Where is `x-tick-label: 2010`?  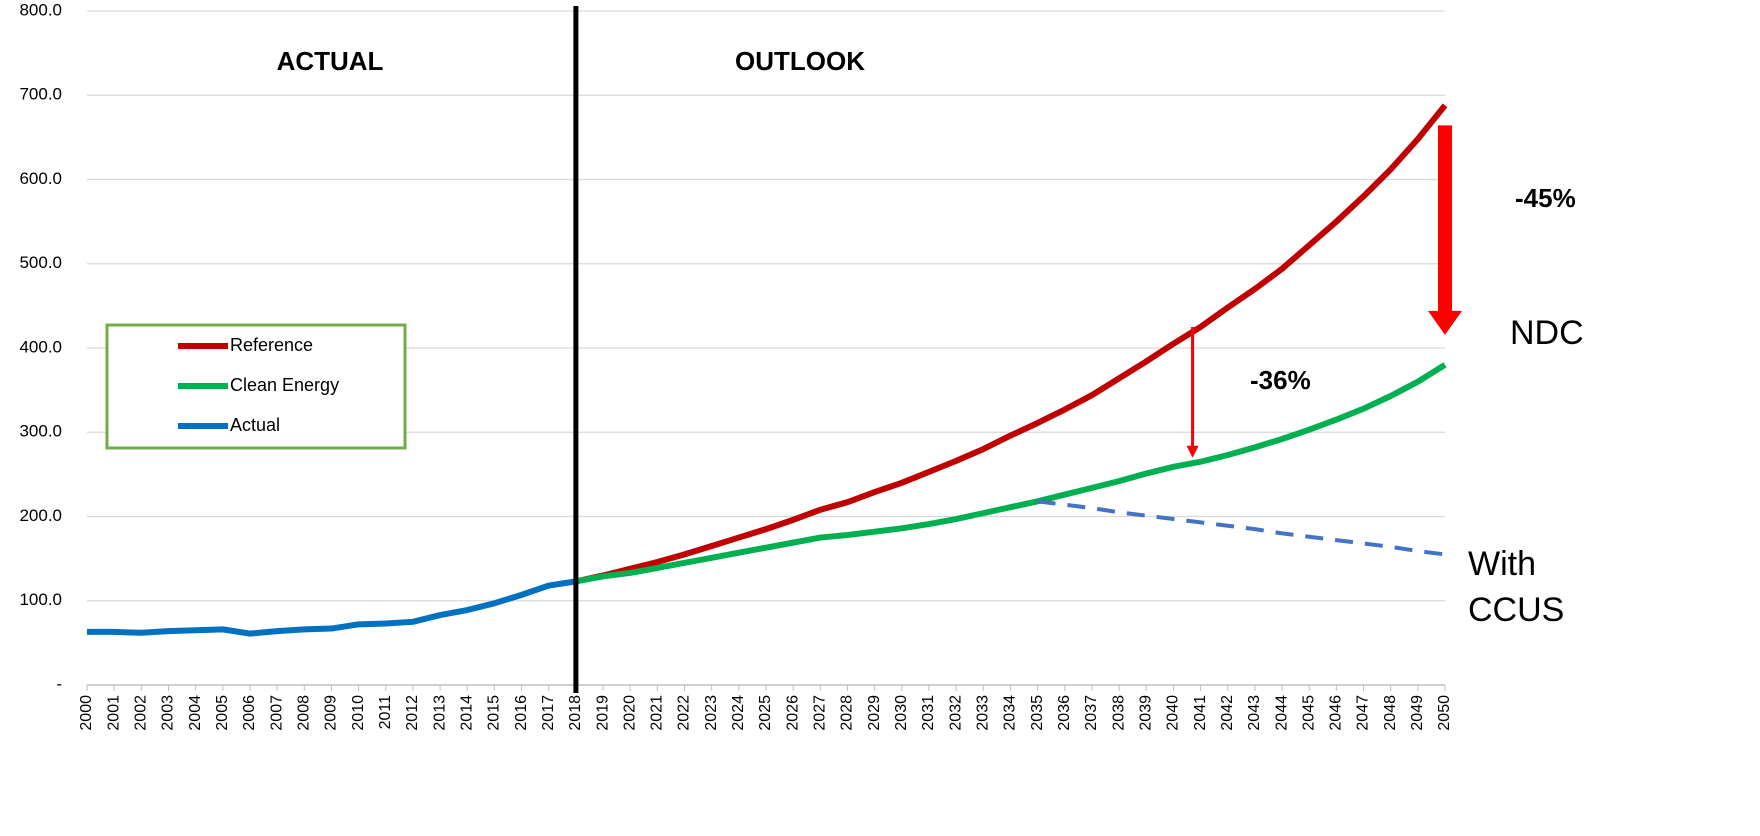
x-tick-label: 2010 is located at coordinates (358, 713).